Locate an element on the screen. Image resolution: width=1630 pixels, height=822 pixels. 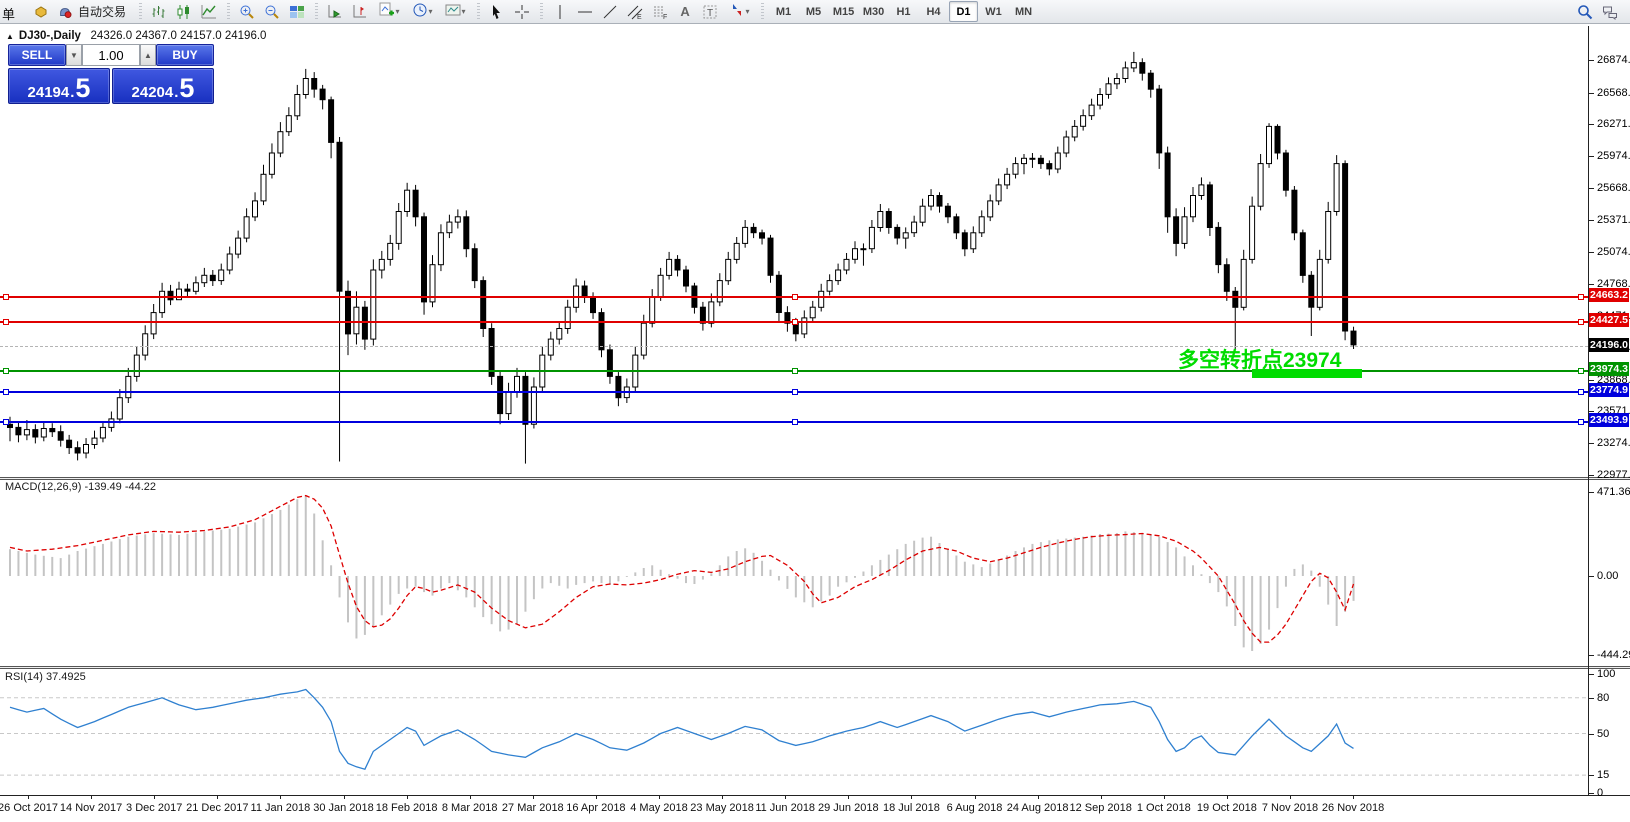
arrows-button: ▾ is located at coordinates (739, 12).